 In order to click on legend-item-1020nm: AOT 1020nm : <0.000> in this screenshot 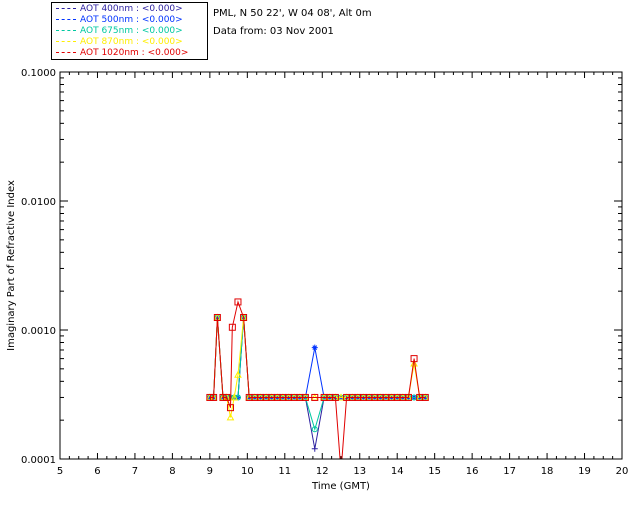, I will do `click(122, 53)`.